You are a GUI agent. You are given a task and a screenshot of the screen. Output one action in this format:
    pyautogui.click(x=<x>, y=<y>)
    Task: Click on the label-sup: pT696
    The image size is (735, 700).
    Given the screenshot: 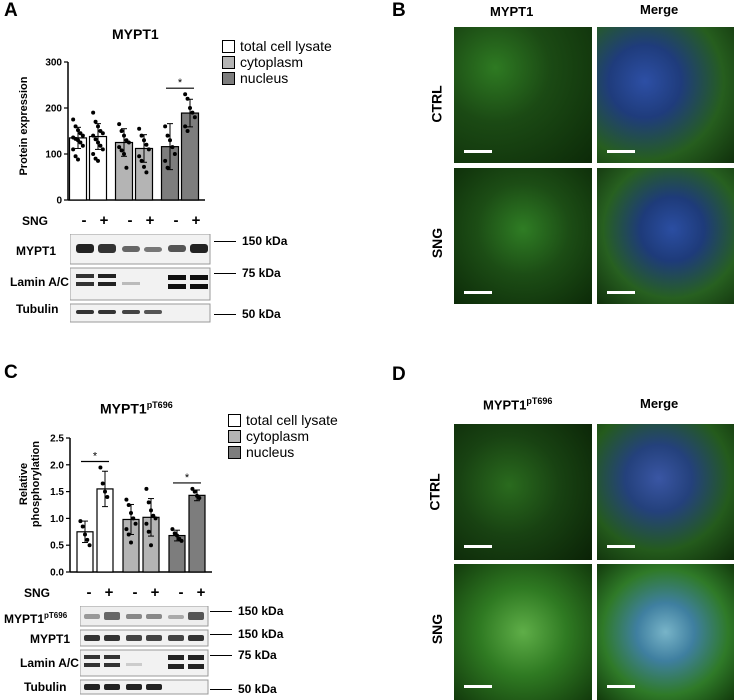 What is the action you would take?
    pyautogui.click(x=56, y=615)
    